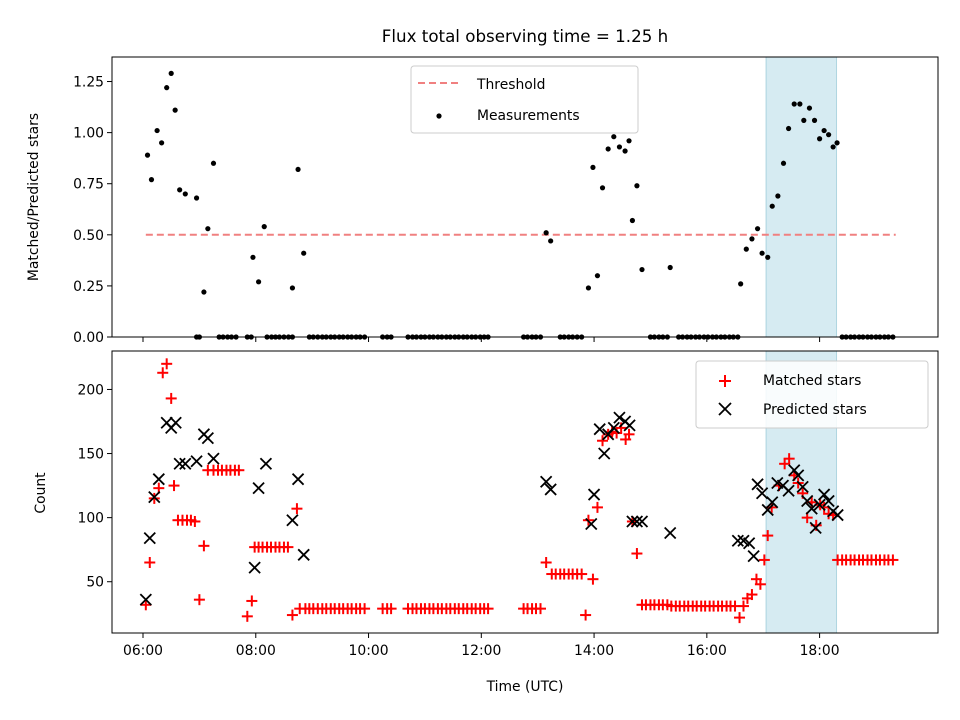 This screenshot has width=960, height=720. Describe the element at coordinates (90, 455) in the screenshot. I see `y-tick-label: 150` at that location.